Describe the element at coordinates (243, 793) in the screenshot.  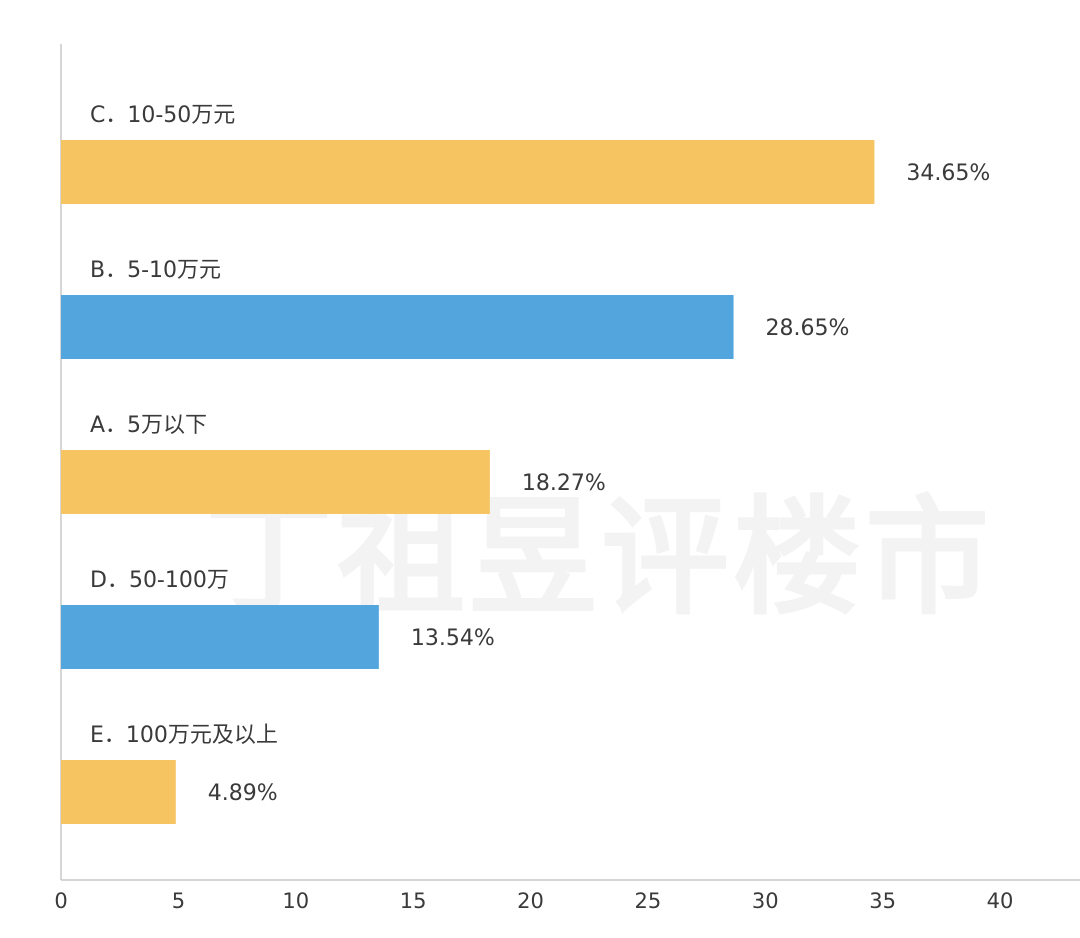
I see `value-label-4: 4.89%` at that location.